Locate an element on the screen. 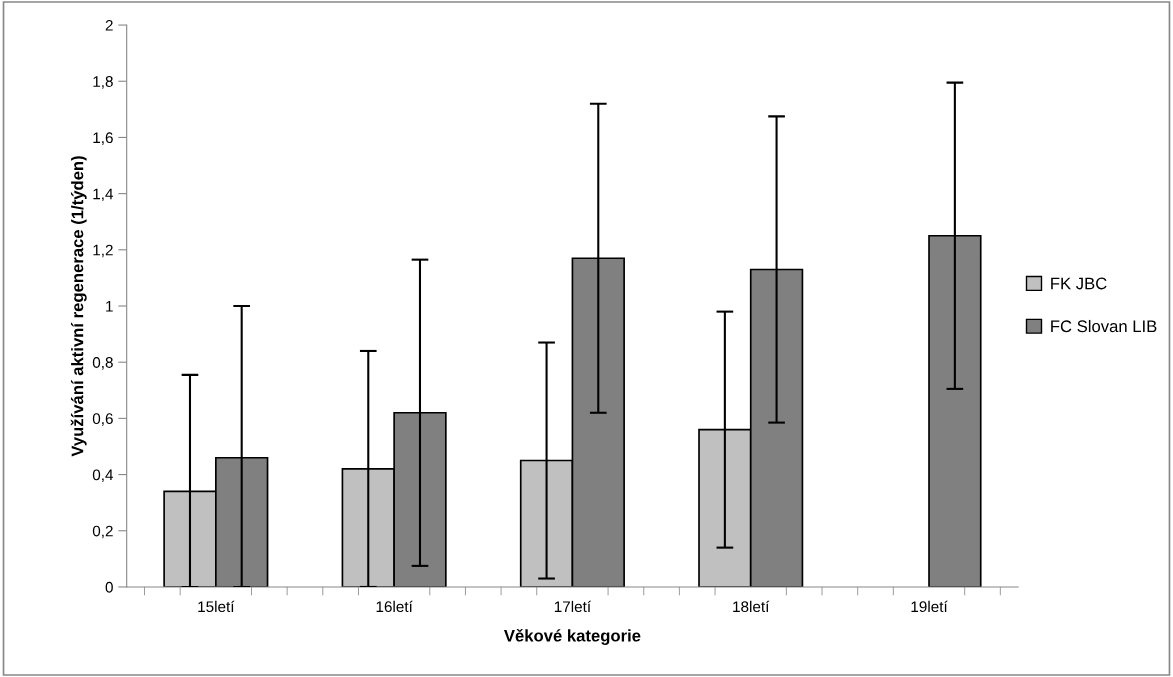 The height and width of the screenshot is (677, 1173). y-axis-title: Využívání aktivní regenerace (1/týden) is located at coordinates (78, 306).